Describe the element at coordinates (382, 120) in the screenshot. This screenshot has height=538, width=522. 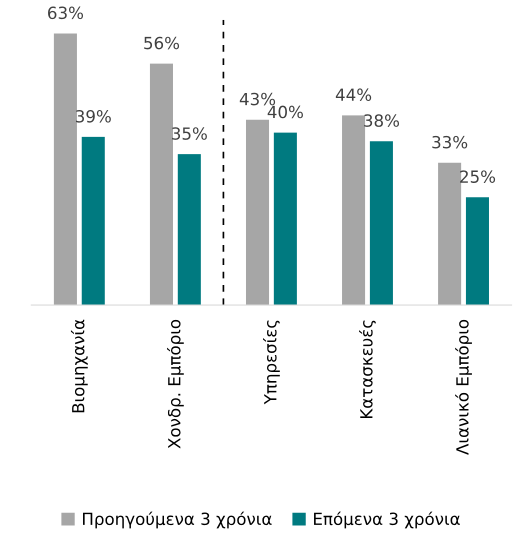
I see `data-label: 38%` at that location.